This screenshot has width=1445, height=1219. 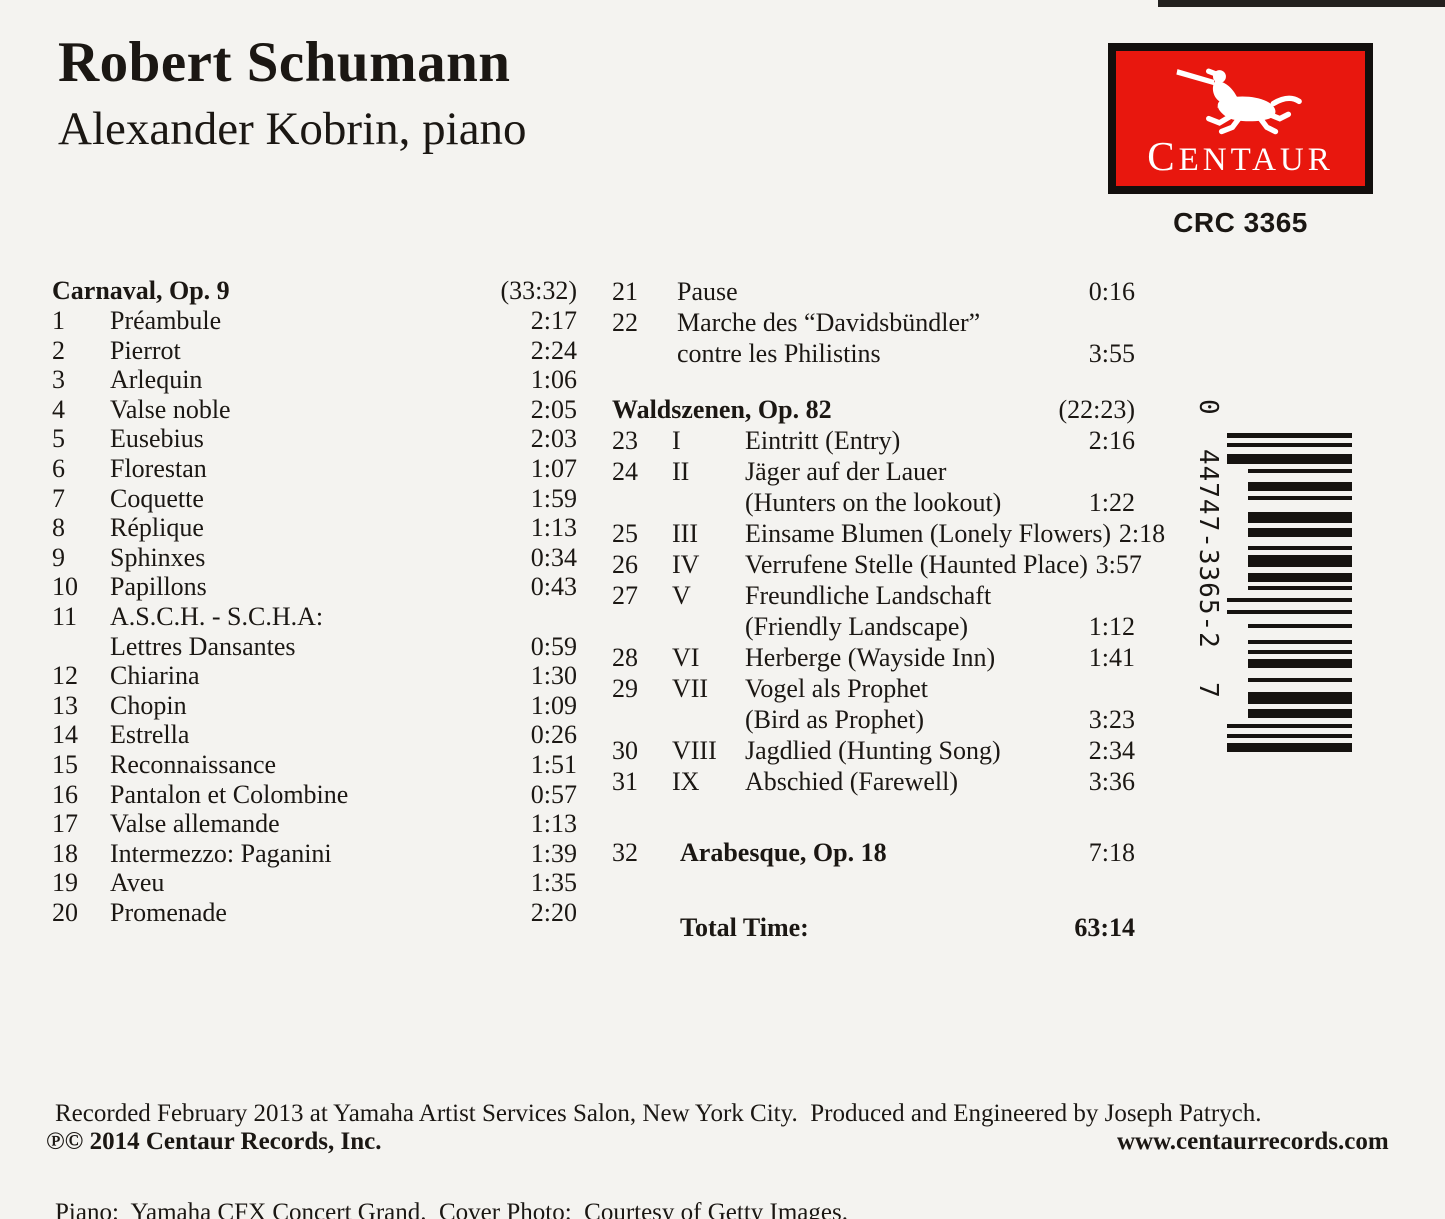 I want to click on track-title: Lettres Dansantes, so click(x=203, y=646).